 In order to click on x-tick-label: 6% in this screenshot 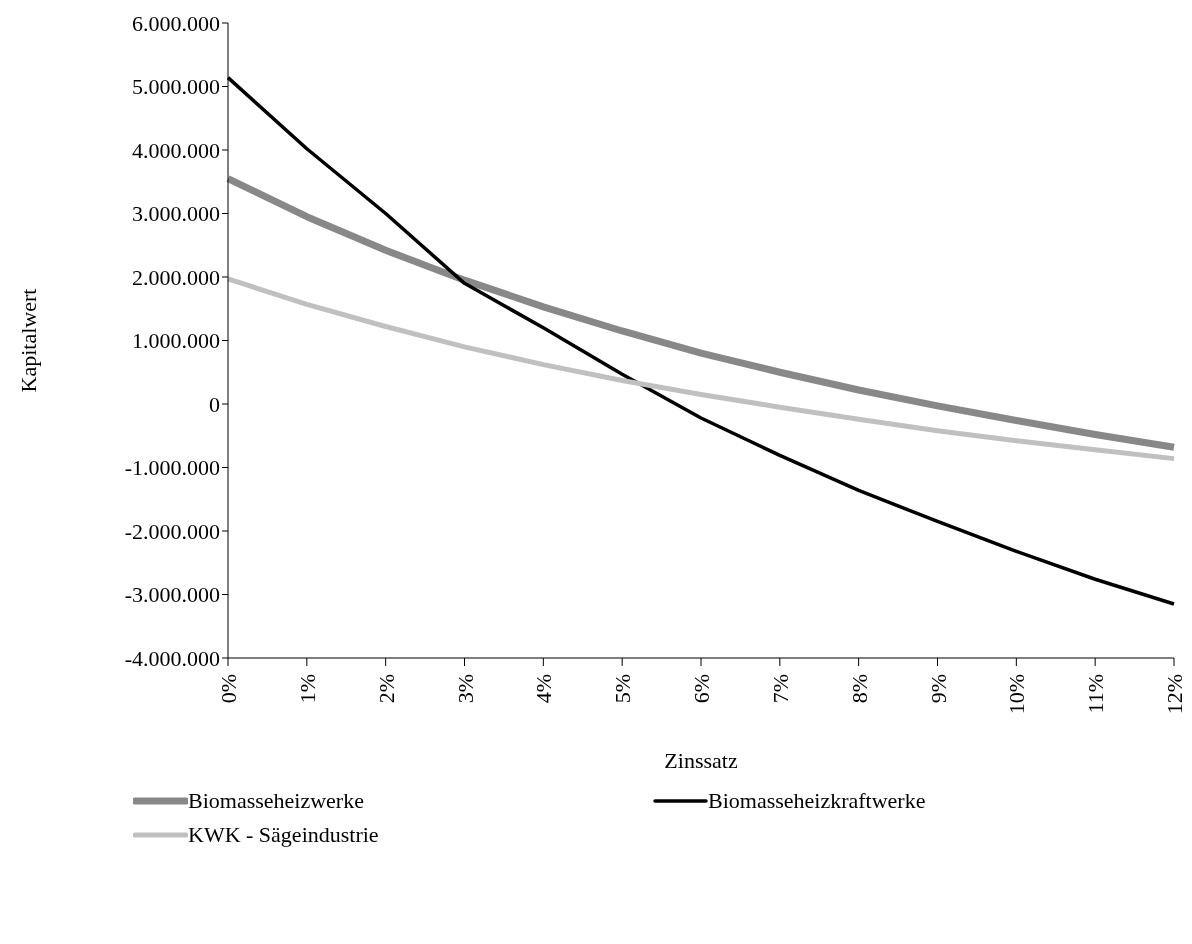, I will do `click(701, 689)`.